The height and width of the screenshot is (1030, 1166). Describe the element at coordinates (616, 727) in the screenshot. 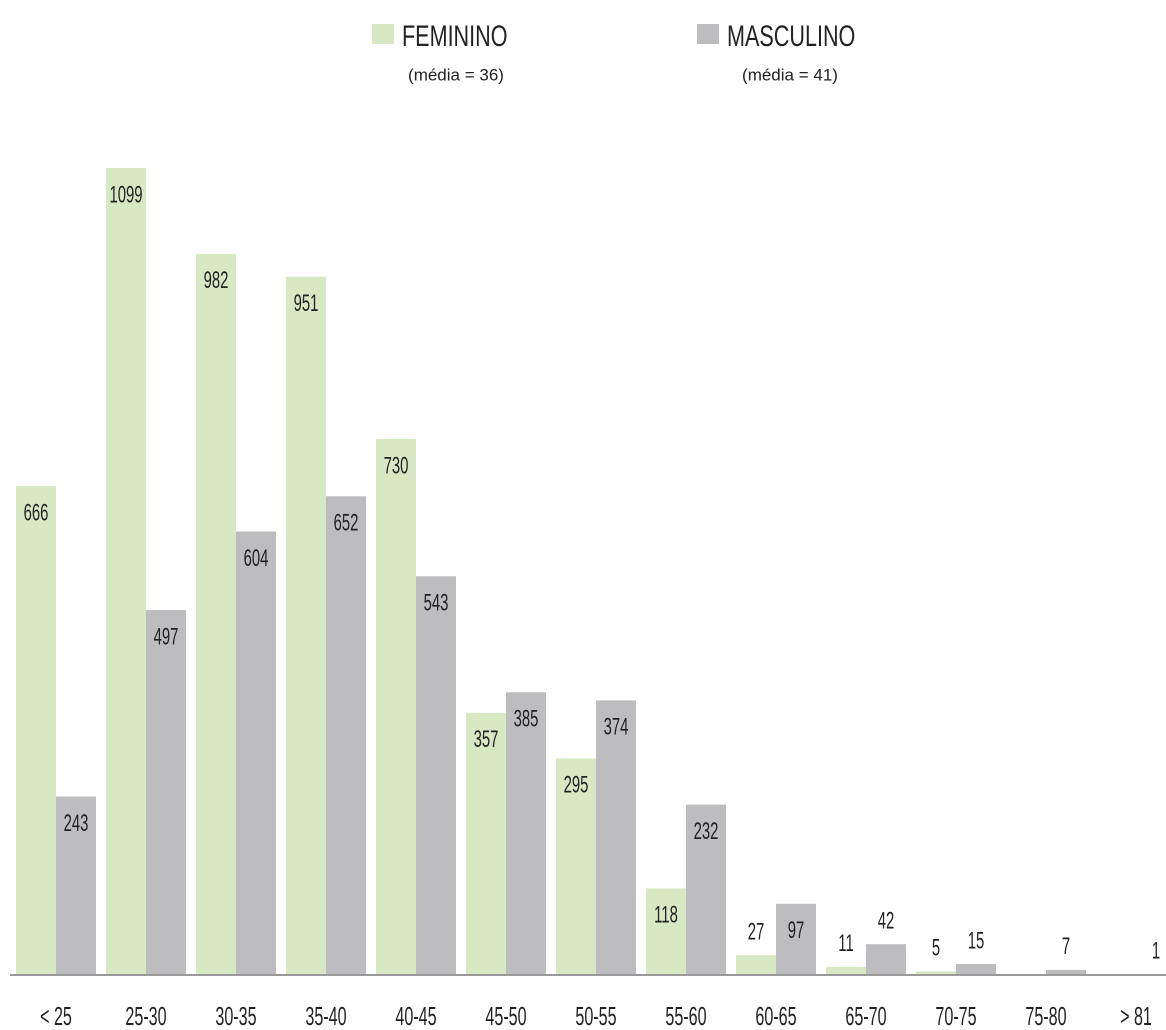

I see `value-label: 374` at that location.